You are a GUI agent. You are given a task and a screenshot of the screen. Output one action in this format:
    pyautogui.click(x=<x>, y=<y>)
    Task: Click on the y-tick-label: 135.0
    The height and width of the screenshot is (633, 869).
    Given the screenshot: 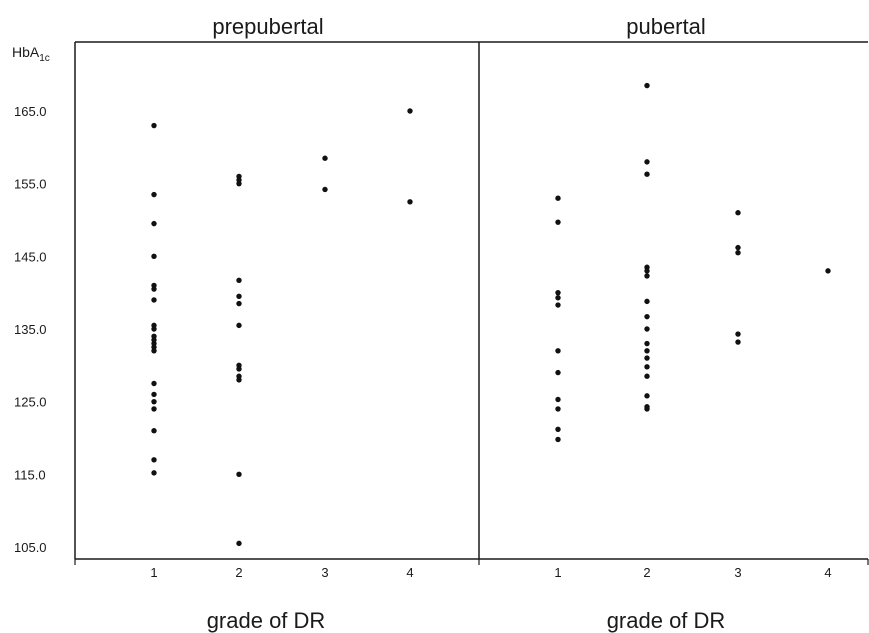 What is the action you would take?
    pyautogui.click(x=30, y=329)
    